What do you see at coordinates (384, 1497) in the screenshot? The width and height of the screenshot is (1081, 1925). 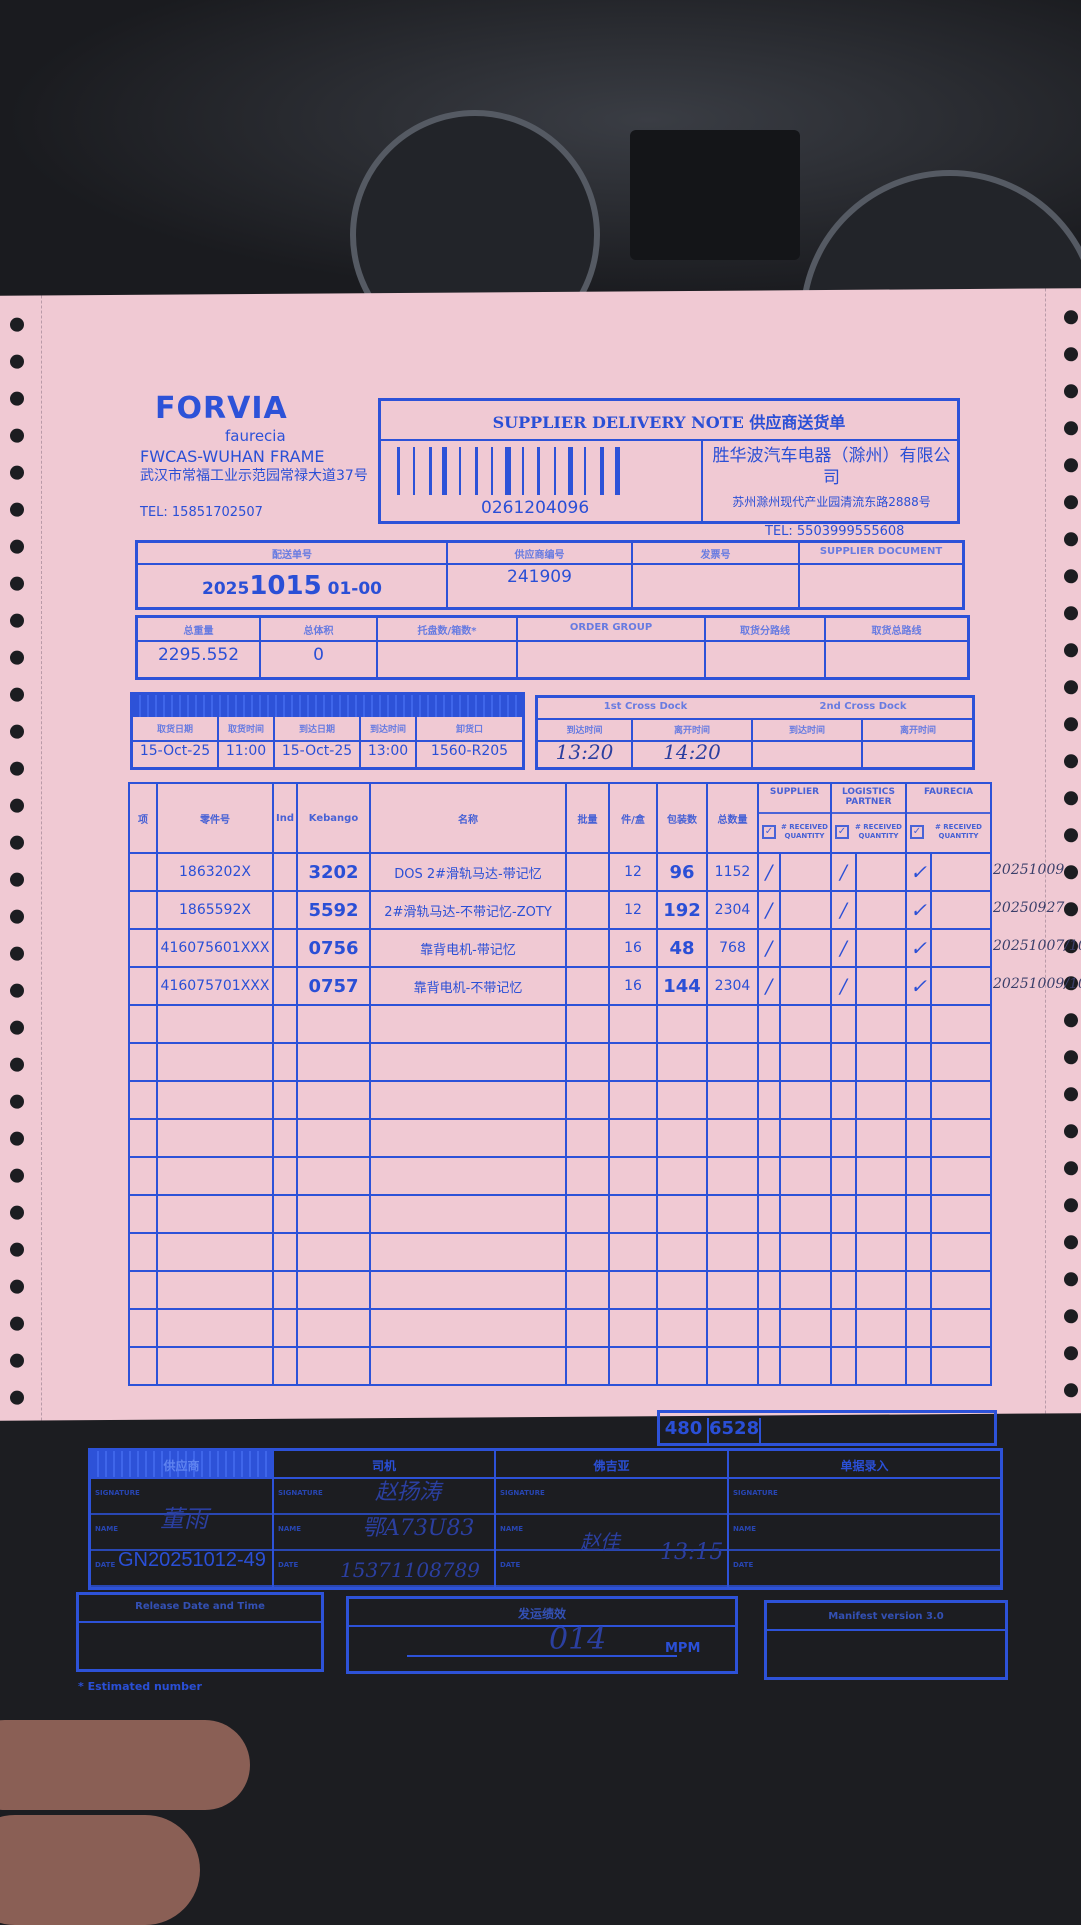 I see `signature-field-label: SIGNATURE` at bounding box center [384, 1497].